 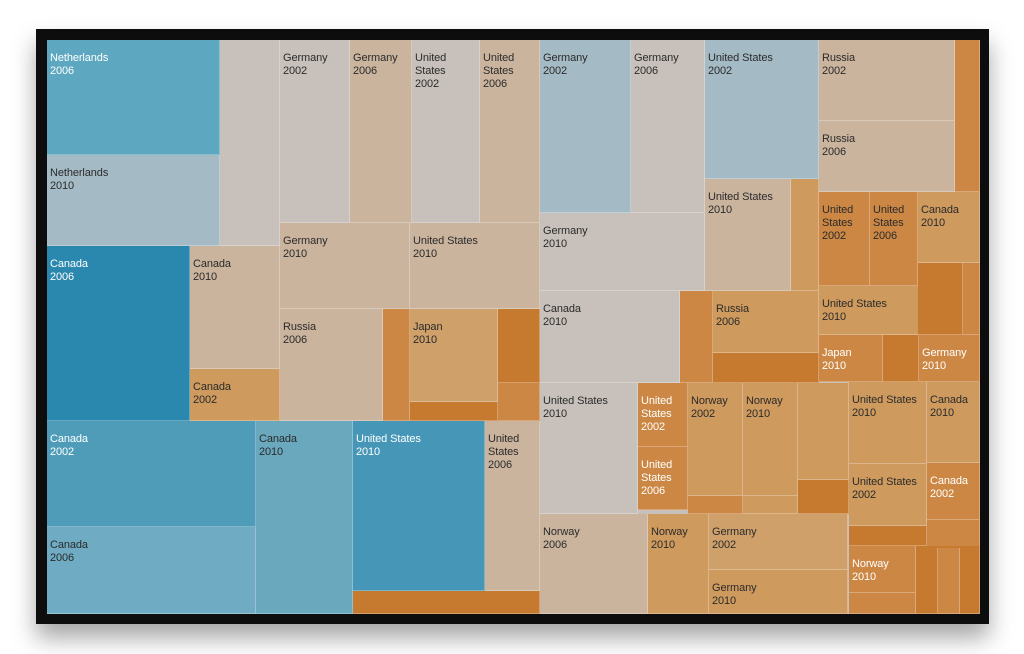 What do you see at coordinates (884, 400) in the screenshot?
I see `cell-label-line: United States` at bounding box center [884, 400].